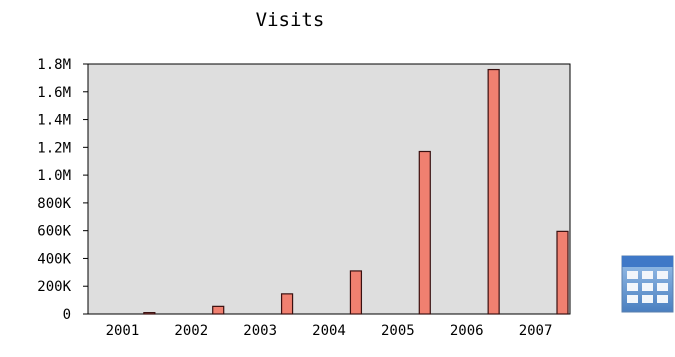 This screenshot has height=357, width=675. Describe the element at coordinates (467, 331) in the screenshot. I see `x-tick-label: 2006` at that location.